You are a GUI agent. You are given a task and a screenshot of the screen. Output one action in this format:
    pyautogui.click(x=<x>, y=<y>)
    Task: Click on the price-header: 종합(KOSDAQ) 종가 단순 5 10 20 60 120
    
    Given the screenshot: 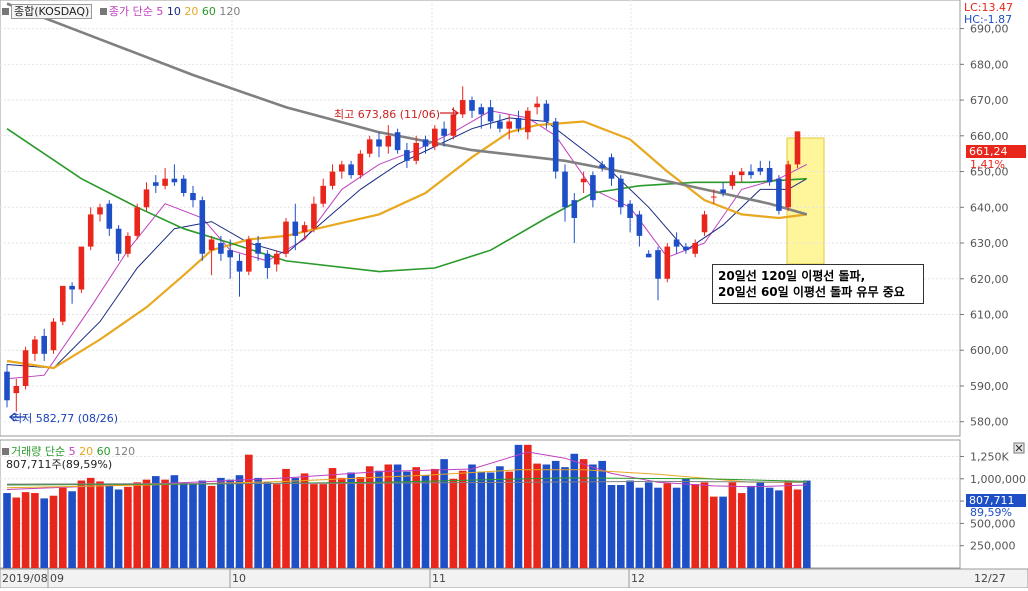 What is the action you would take?
    pyautogui.click(x=121, y=11)
    